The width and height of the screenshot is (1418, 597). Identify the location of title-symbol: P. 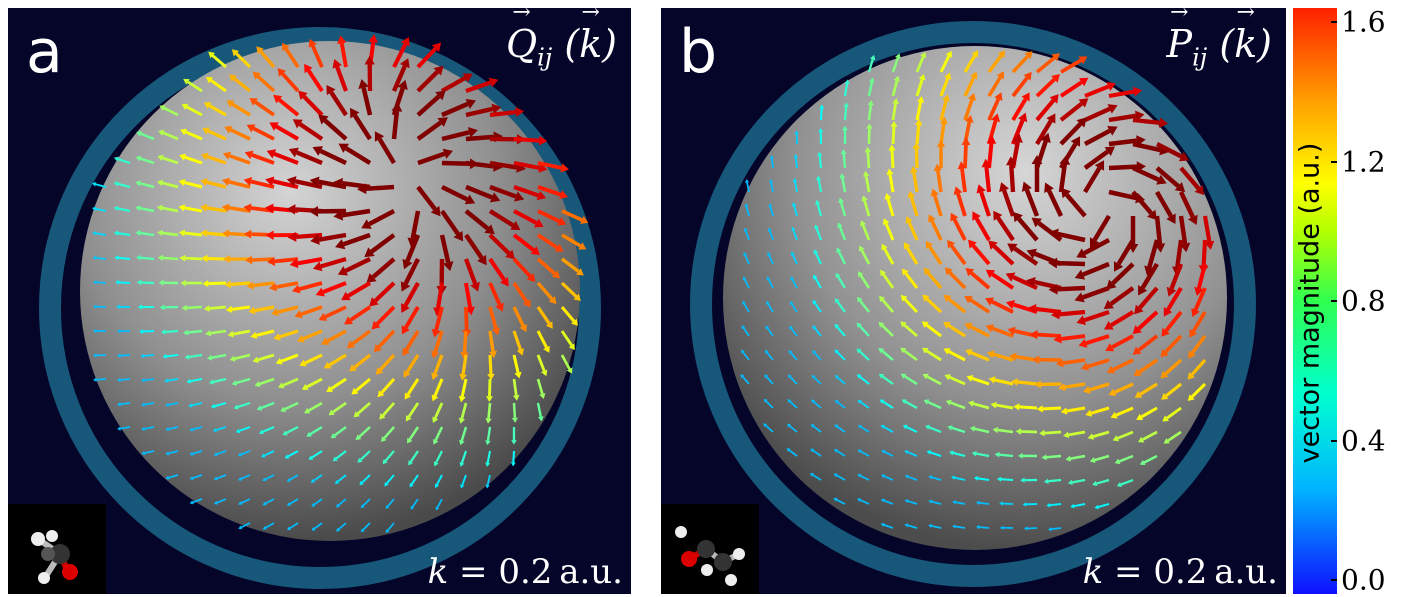
(1180, 44).